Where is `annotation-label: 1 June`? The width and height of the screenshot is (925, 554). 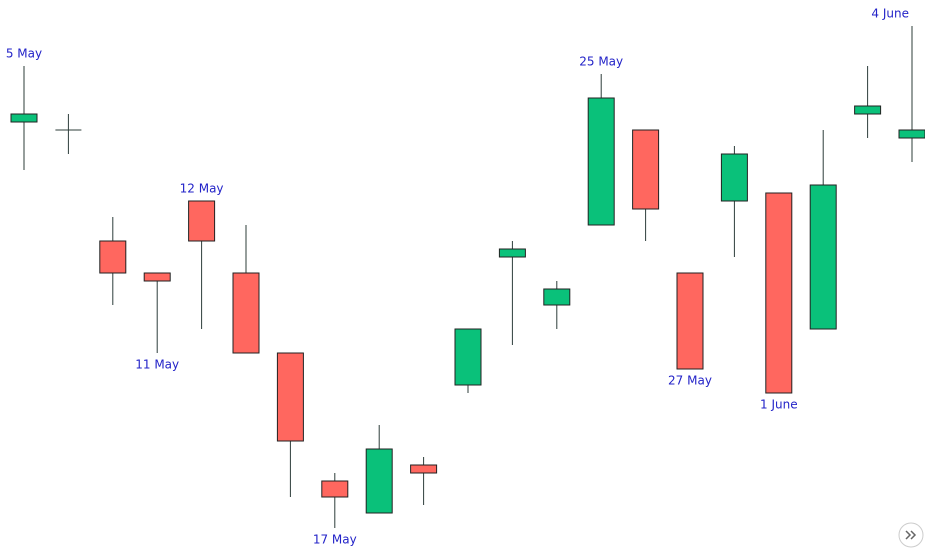 annotation-label: 1 June is located at coordinates (779, 405).